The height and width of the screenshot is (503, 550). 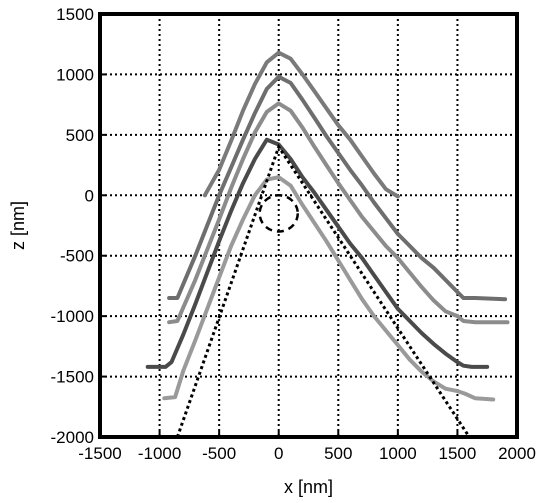 What do you see at coordinates (99, 453) in the screenshot?
I see `x-tick-label: -1500` at bounding box center [99, 453].